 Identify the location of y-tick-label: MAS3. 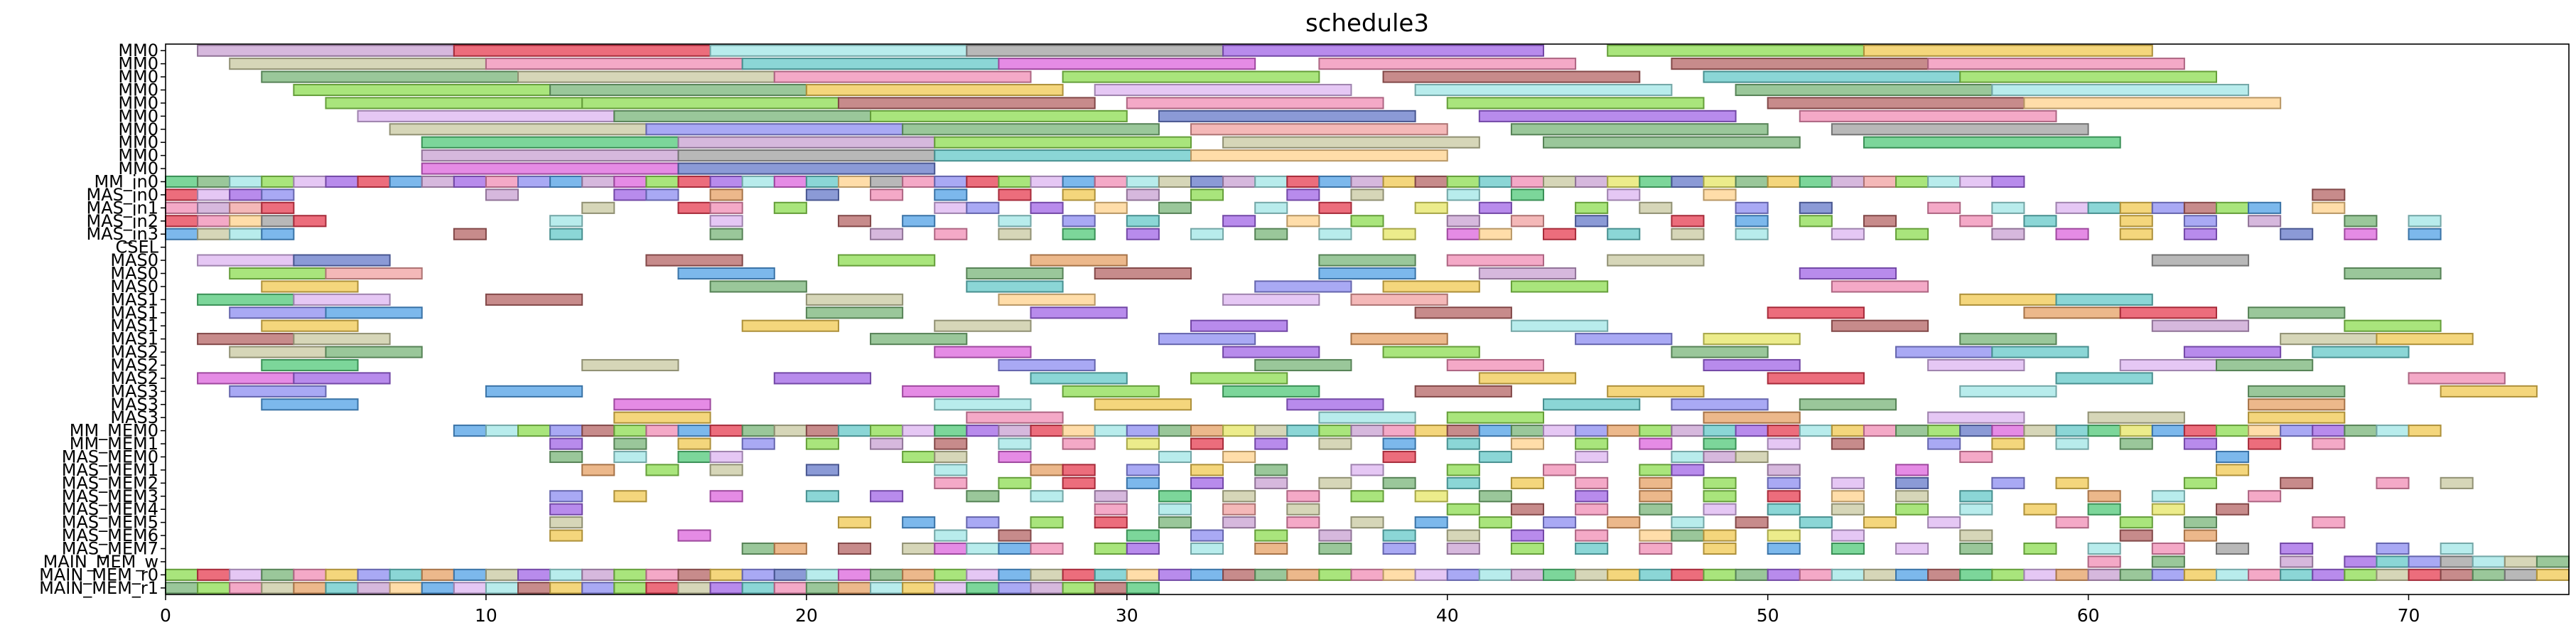
(134, 417).